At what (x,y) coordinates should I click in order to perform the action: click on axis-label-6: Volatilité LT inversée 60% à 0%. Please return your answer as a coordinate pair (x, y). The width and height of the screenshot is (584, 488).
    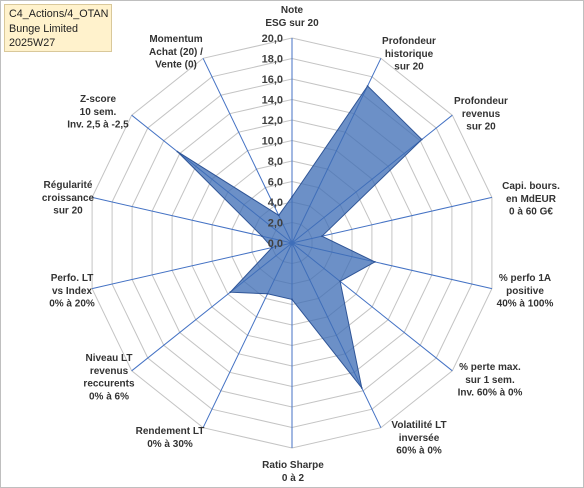
    Looking at the image, I should click on (418, 438).